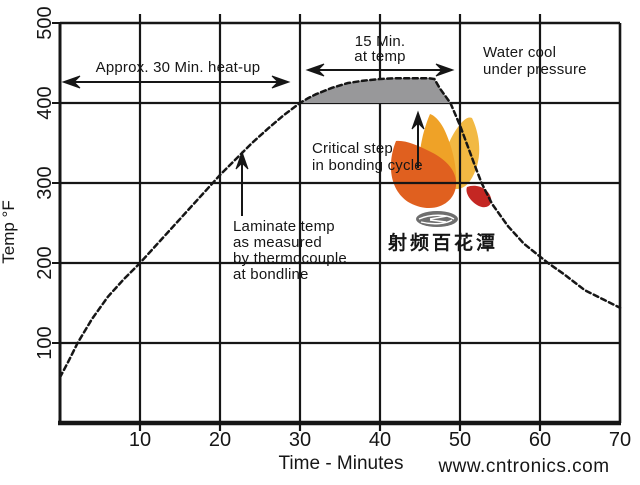 The width and height of the screenshot is (640, 485). I want to click on annotation-critical-line2: in bonding cycle, so click(367, 165).